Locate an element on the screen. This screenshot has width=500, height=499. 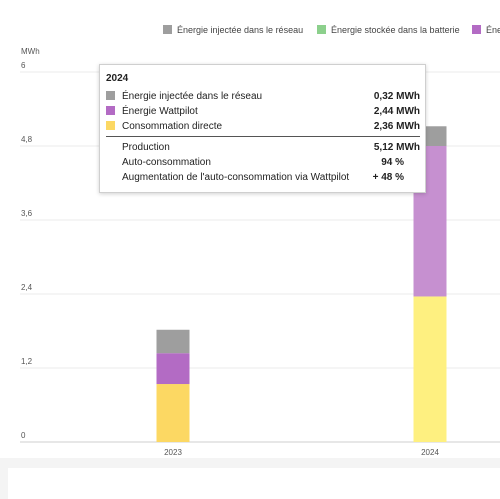
y-tick-label: 2,4 is located at coordinates (27, 287).